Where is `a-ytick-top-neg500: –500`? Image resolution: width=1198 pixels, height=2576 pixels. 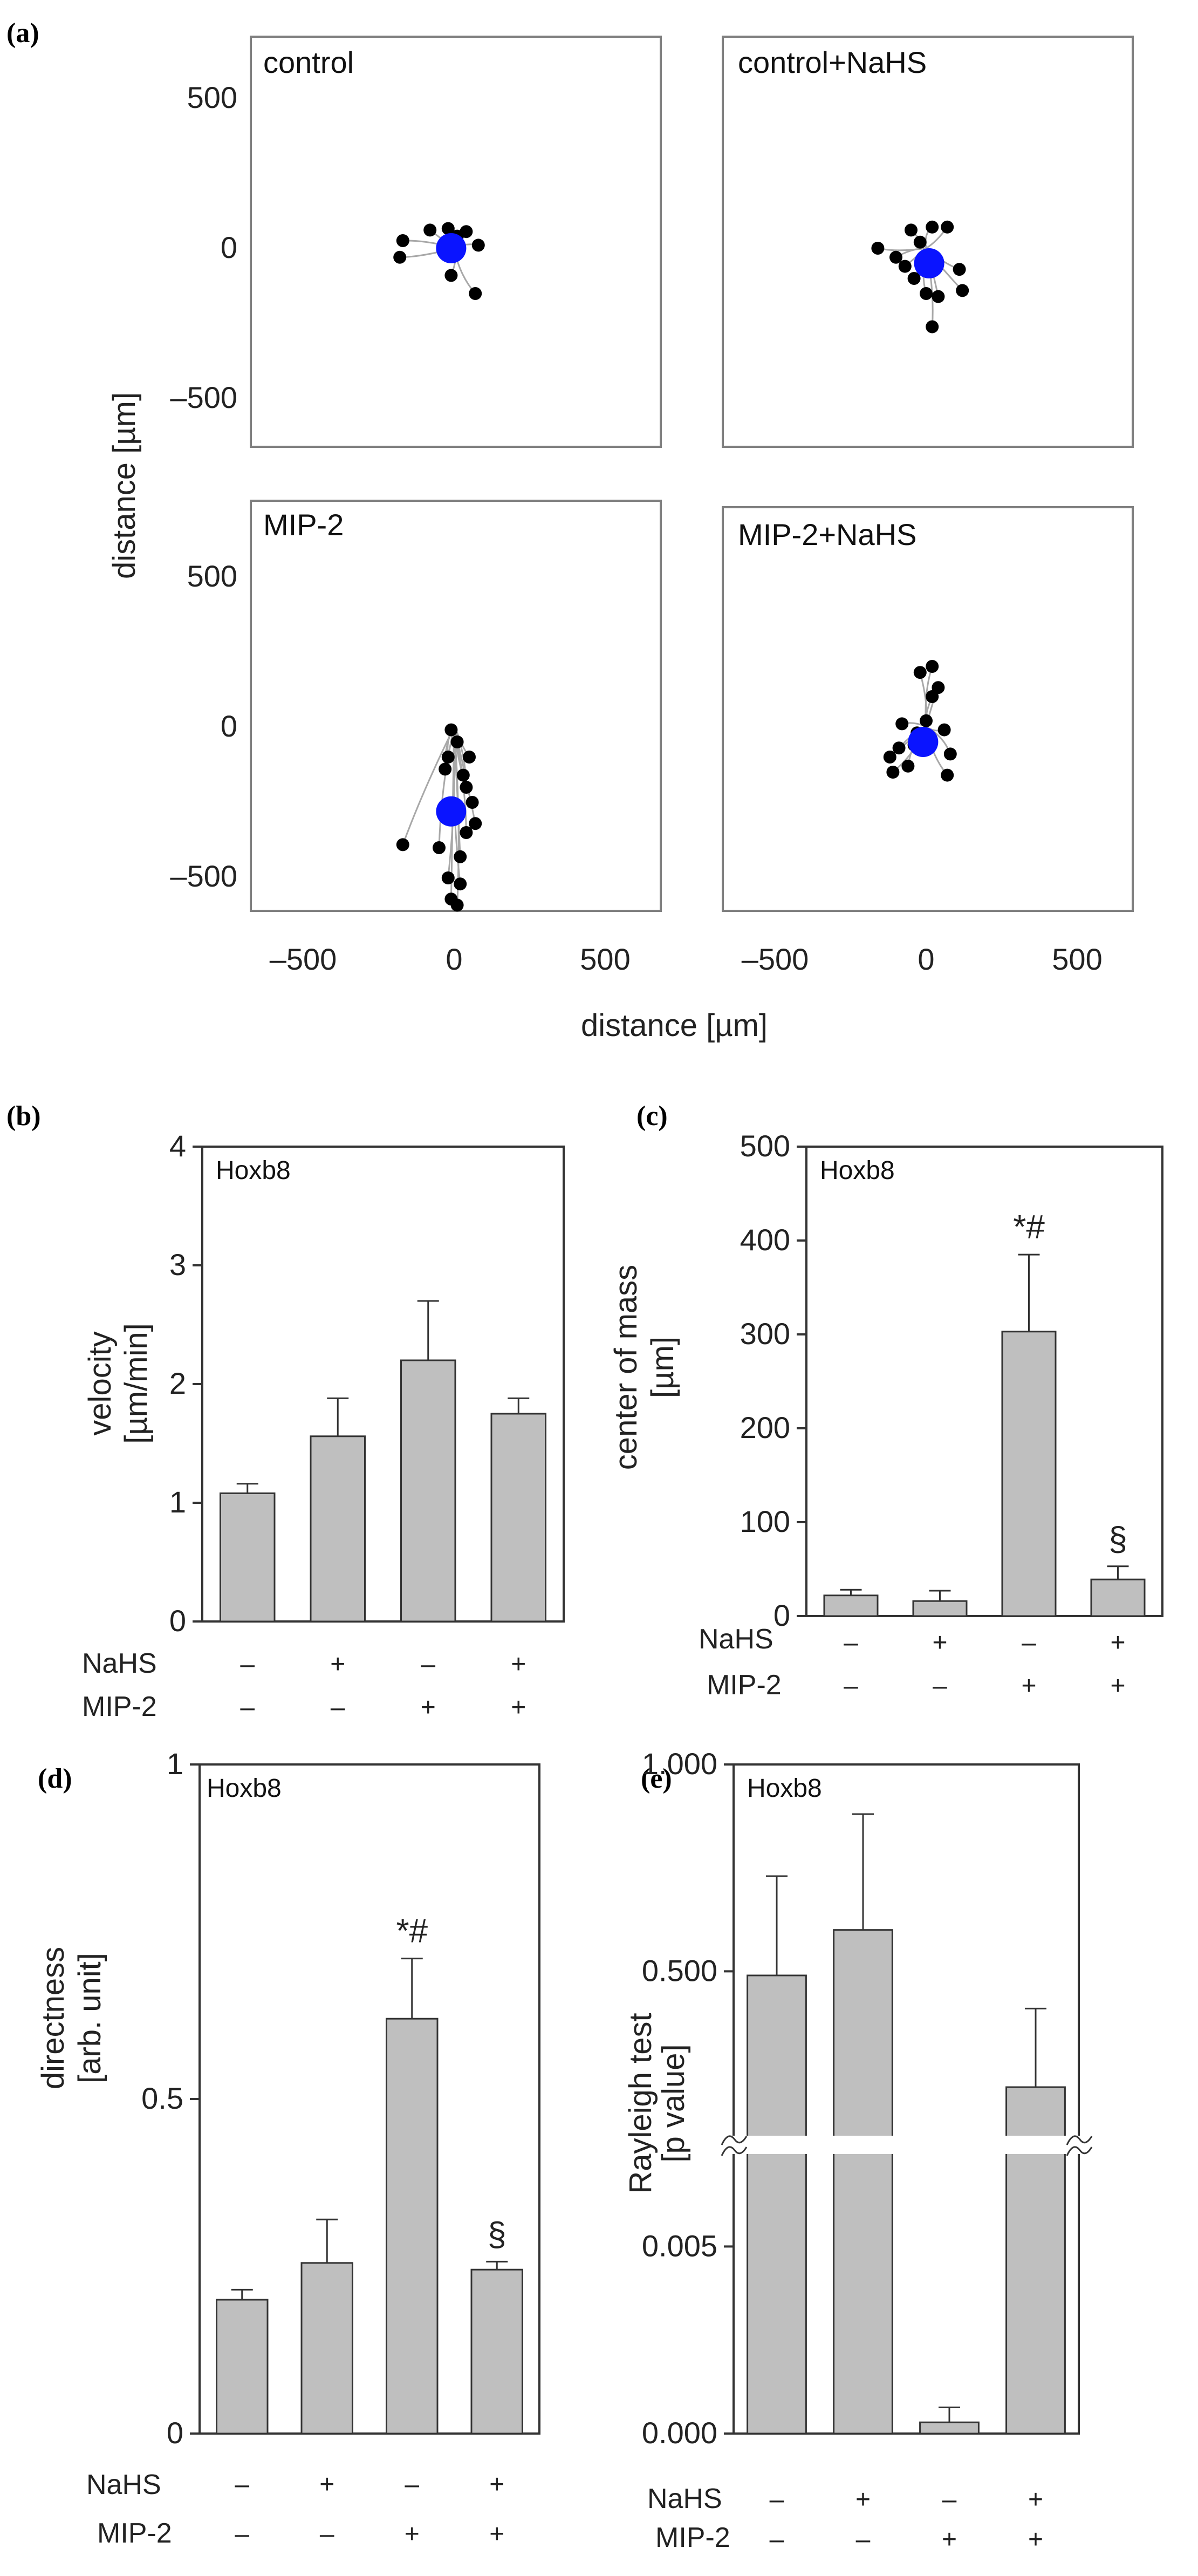
a-ytick-top-neg500: –500 is located at coordinates (203, 397).